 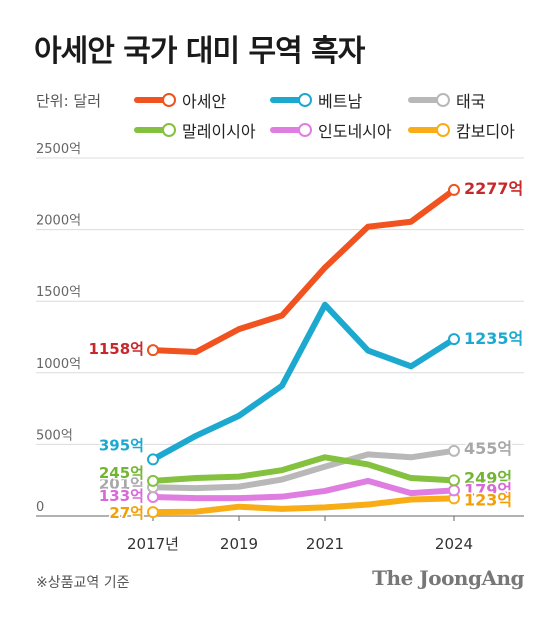 I want to click on x-tick-label: 2017년, so click(x=153, y=544).